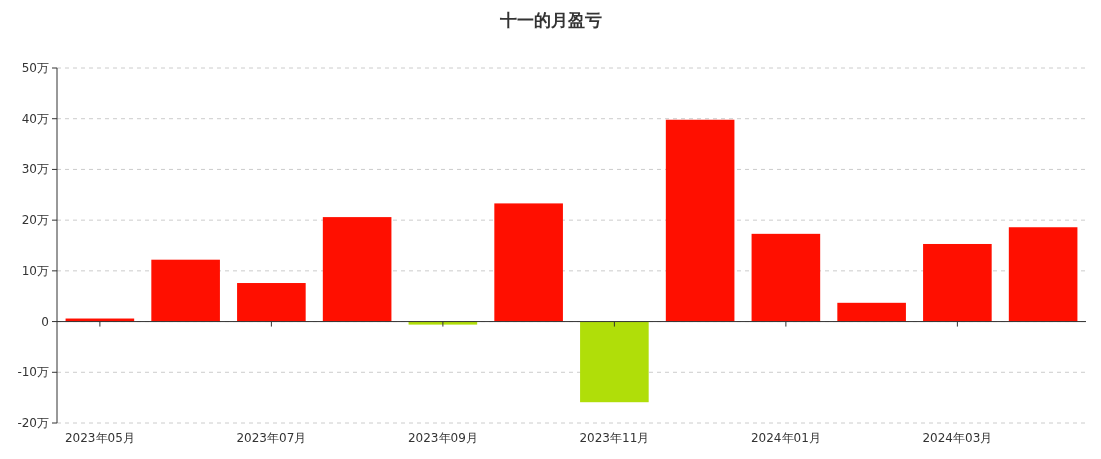 Image resolution: width=1101 pixels, height=459 pixels. What do you see at coordinates (785, 438) in the screenshot?
I see `x-tick-label: 2024年01月` at bounding box center [785, 438].